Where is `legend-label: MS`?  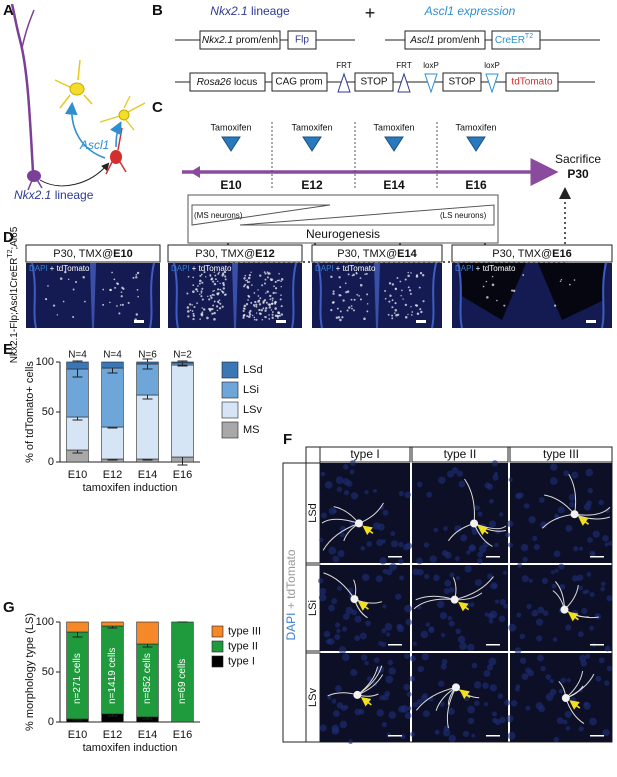
legend-label: MS is located at coordinates (251, 430).